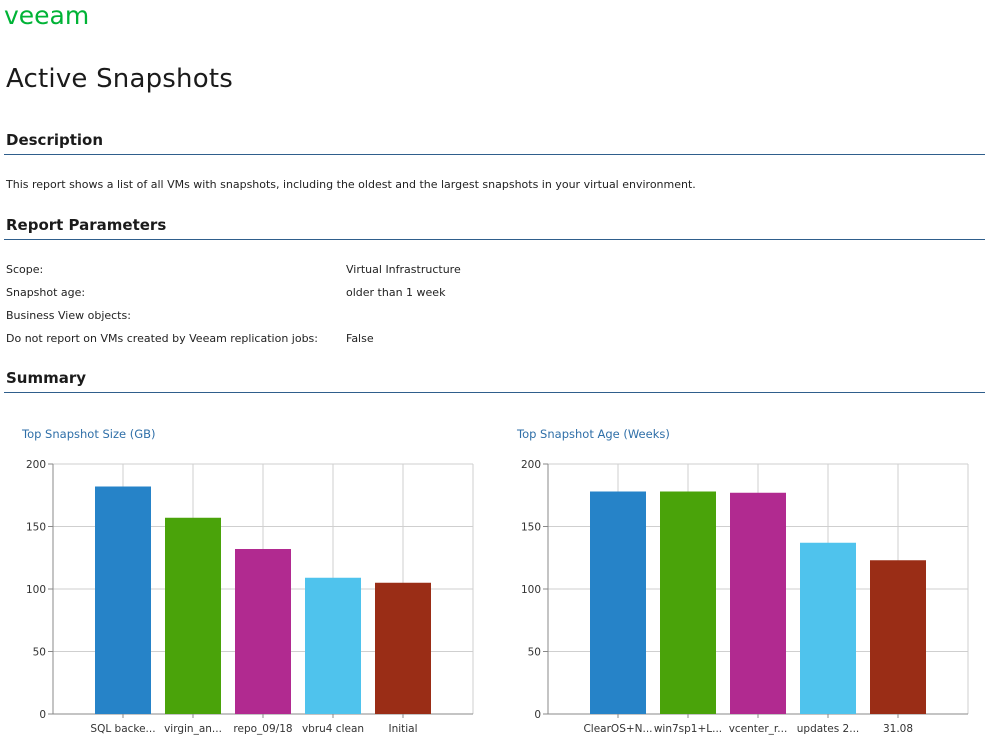 The image size is (989, 749). Describe the element at coordinates (494, 239) in the screenshot. I see `parameters-divider` at that location.